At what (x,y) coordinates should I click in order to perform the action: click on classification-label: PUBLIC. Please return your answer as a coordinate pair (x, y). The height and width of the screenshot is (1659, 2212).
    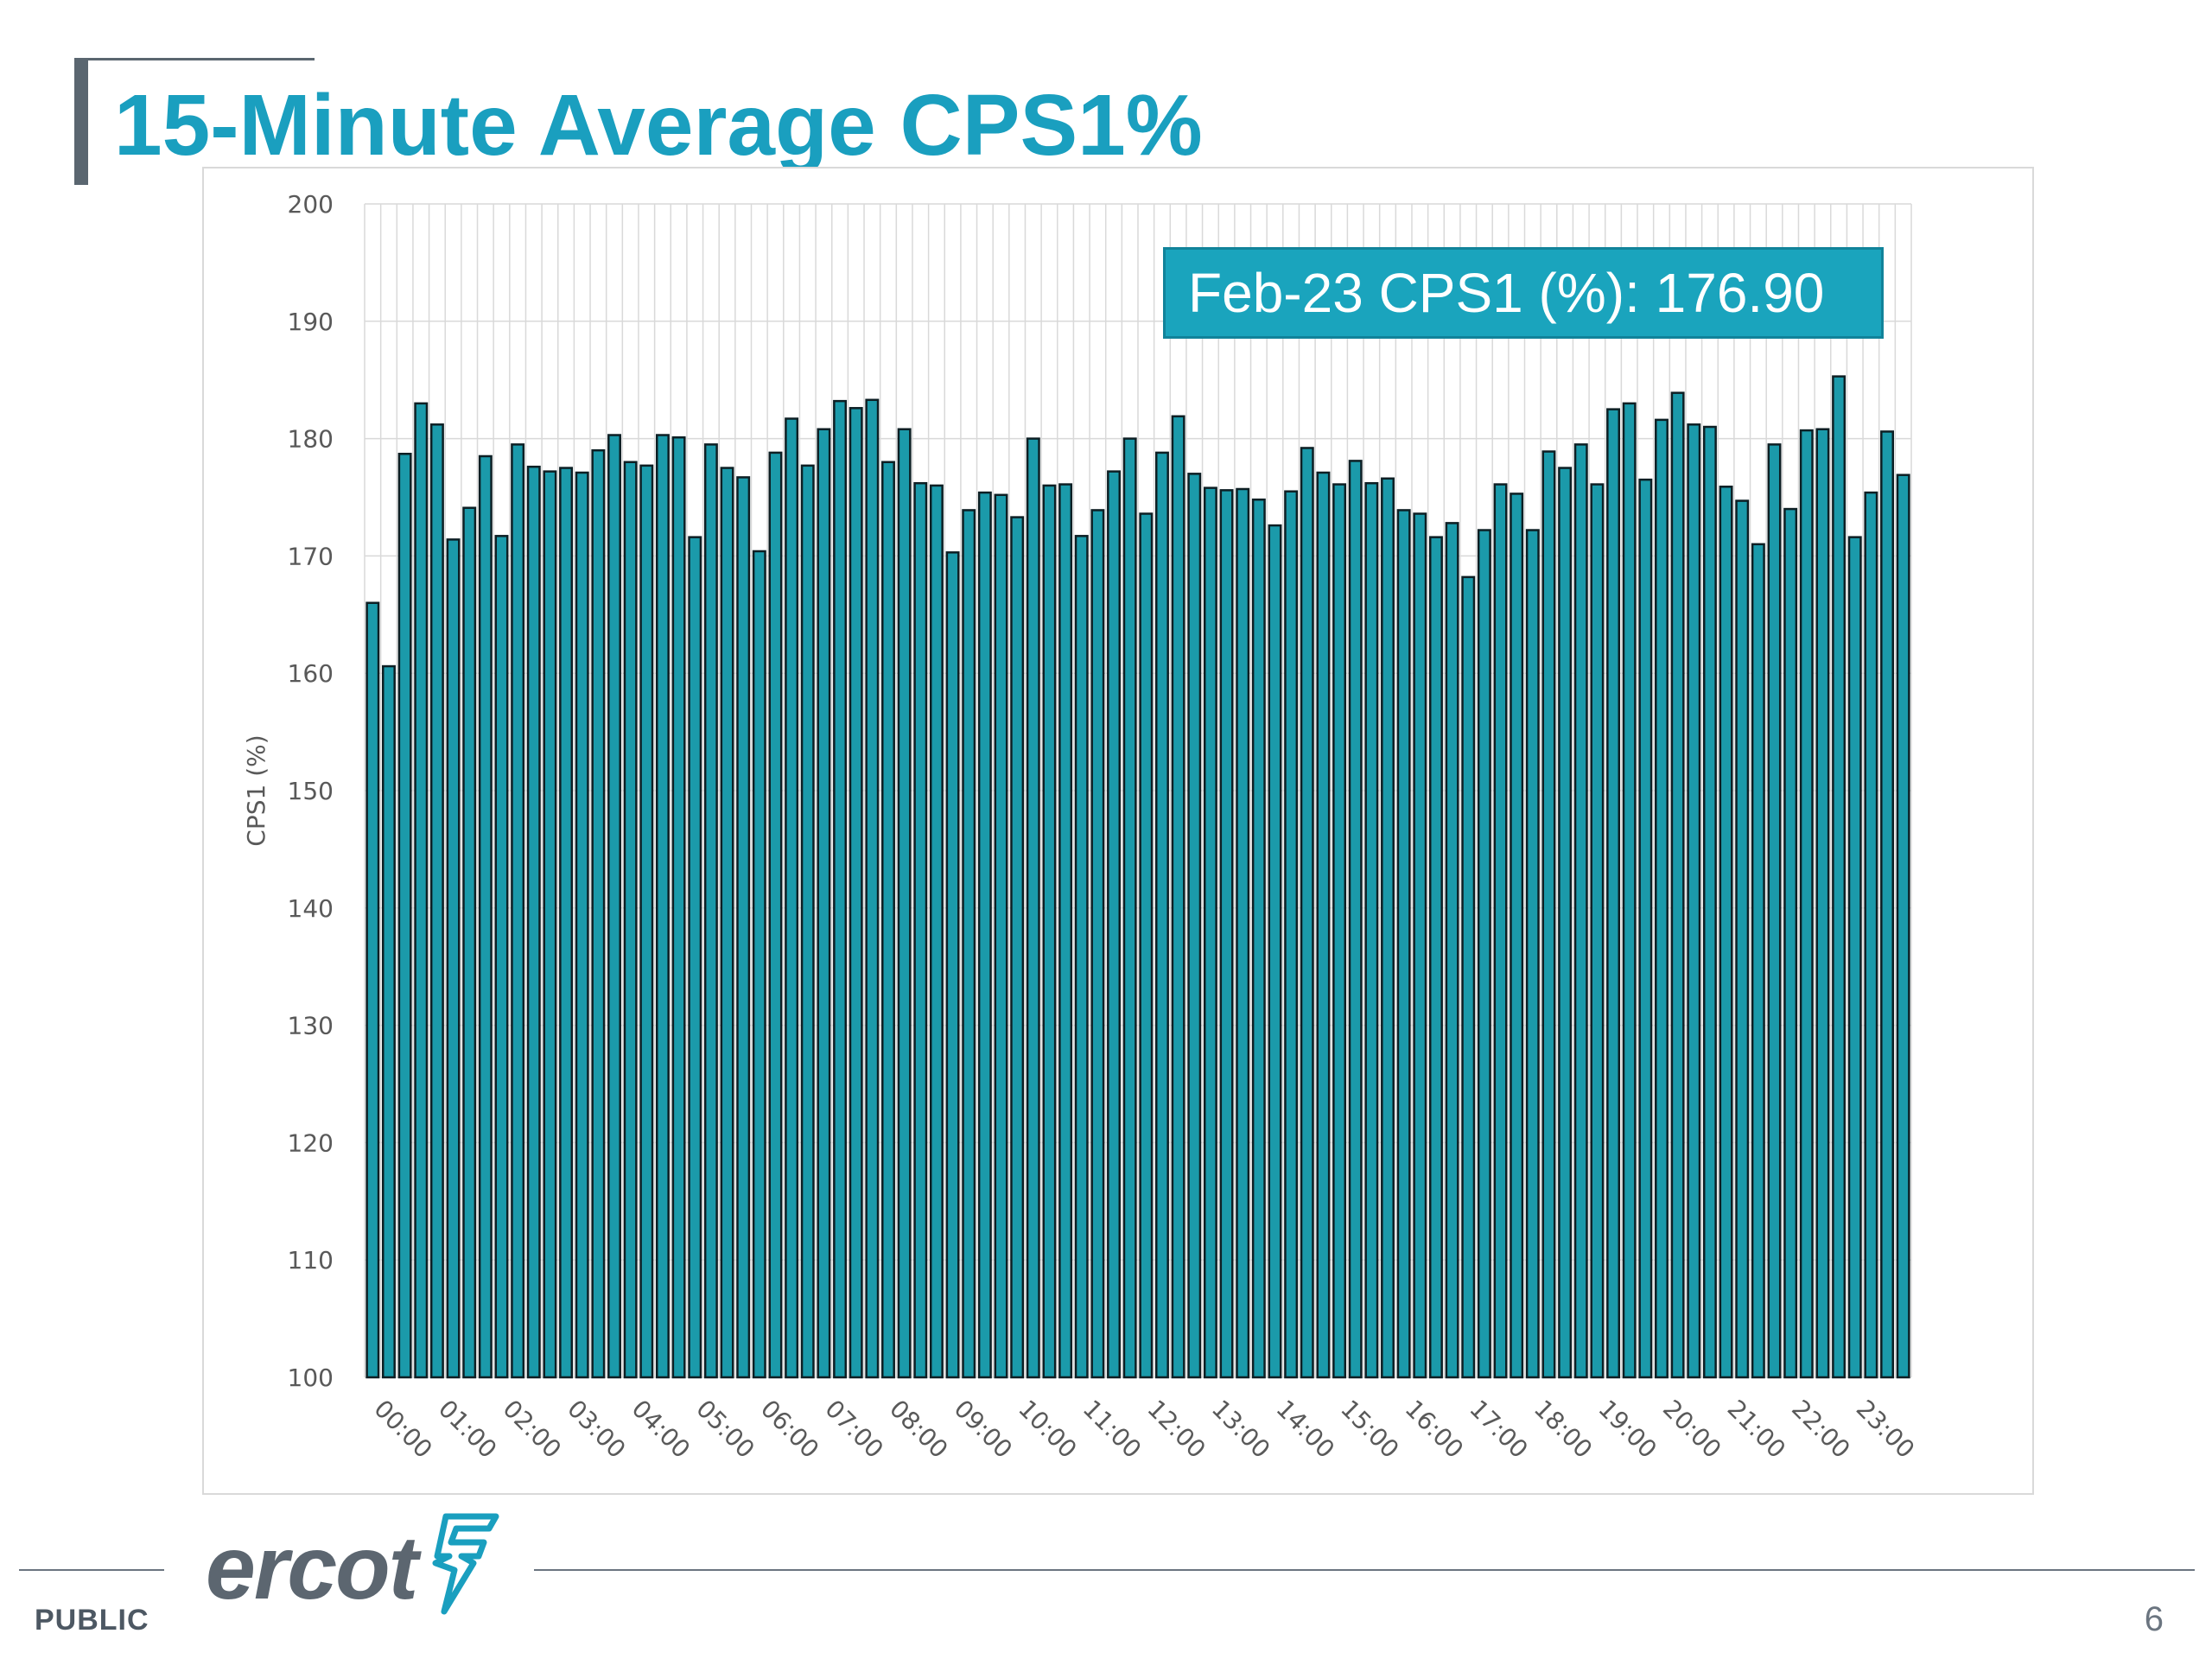
    Looking at the image, I should click on (92, 1620).